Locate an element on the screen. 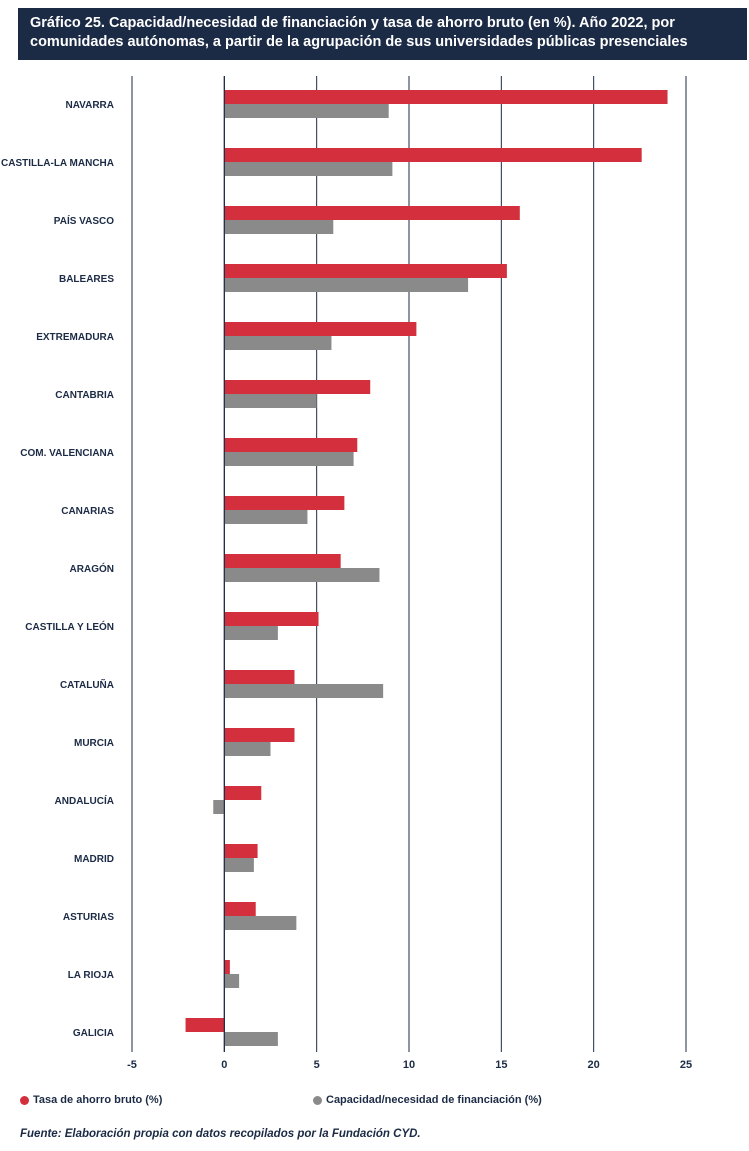 This screenshot has height=1151, width=749. category-label: ANDALUCÍA is located at coordinates (84, 800).